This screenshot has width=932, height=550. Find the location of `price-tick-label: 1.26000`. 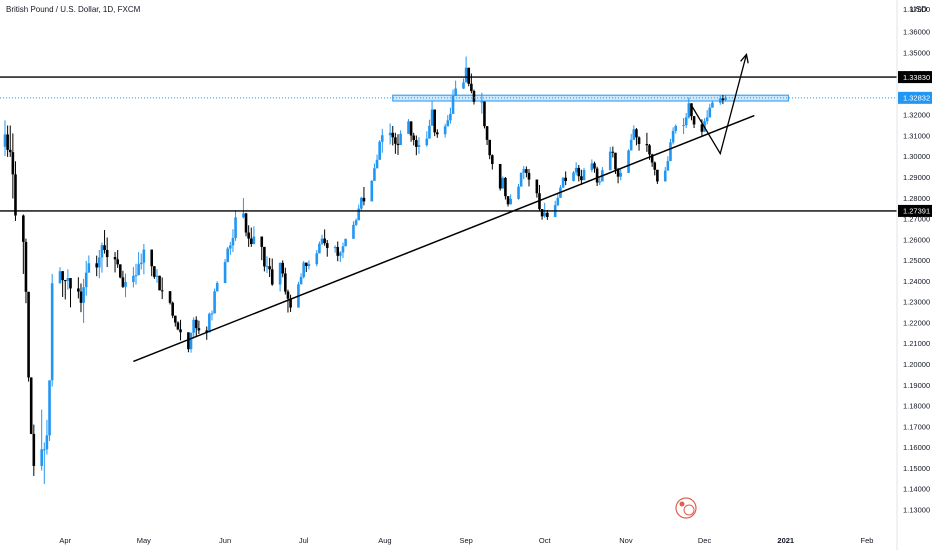

price-tick-label: 1.26000 is located at coordinates (916, 239).